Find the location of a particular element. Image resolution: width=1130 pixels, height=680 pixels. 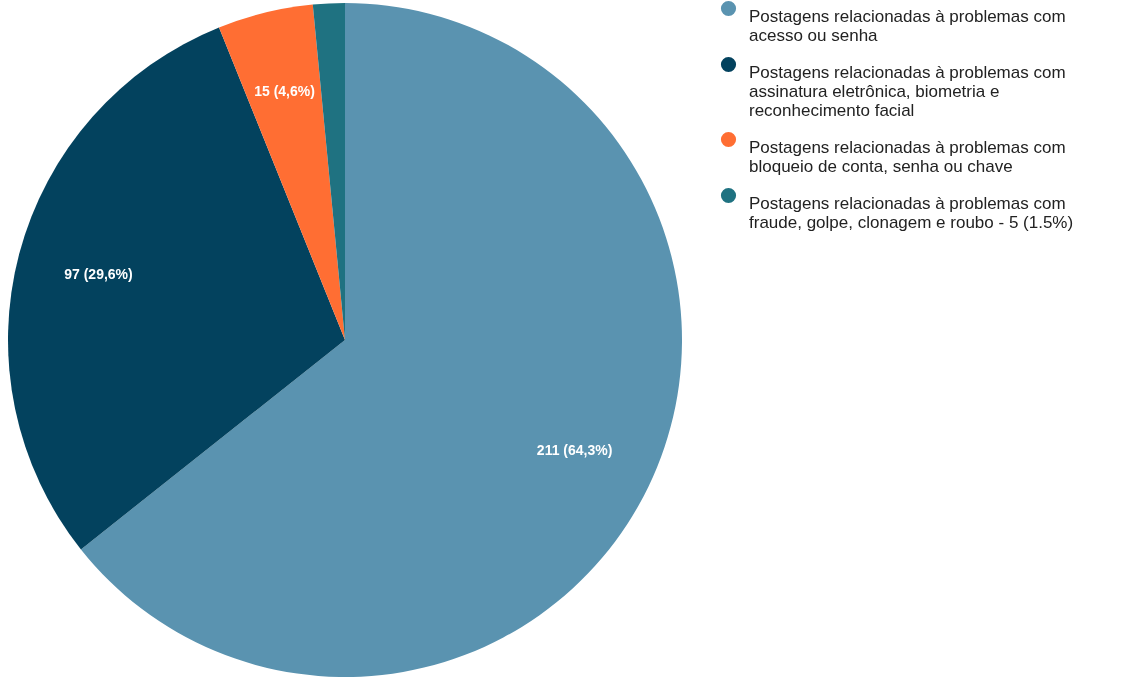

legend-label: Postagens relacionadas à problemas com fraude, golpe, clonagem e roubo - 5 (1.5%) is located at coordinates (911, 212).